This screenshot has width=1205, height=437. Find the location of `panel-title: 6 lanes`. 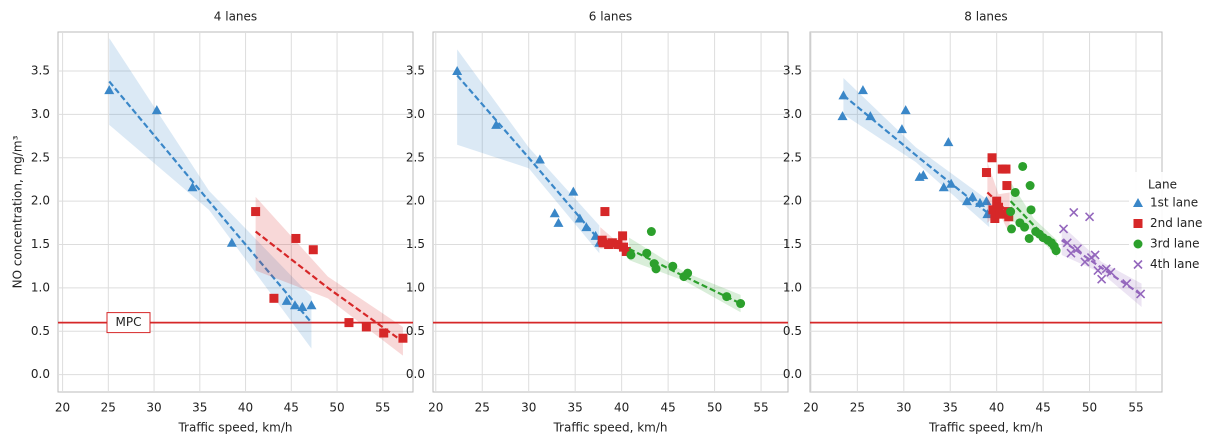

panel-title: 6 lanes is located at coordinates (610, 17).